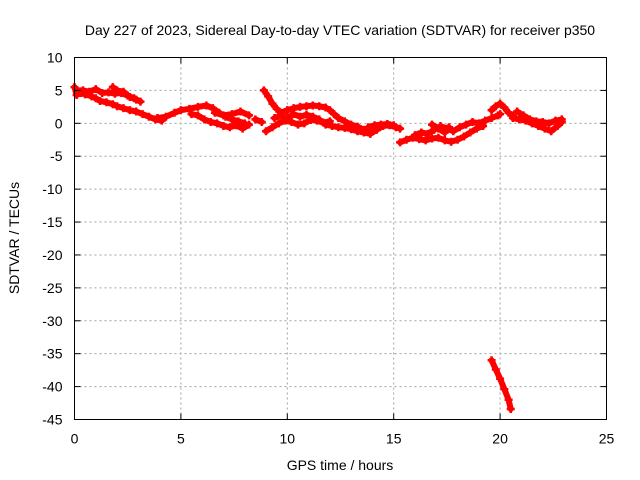  I want to click on series-arc-o, so click(441, 128).